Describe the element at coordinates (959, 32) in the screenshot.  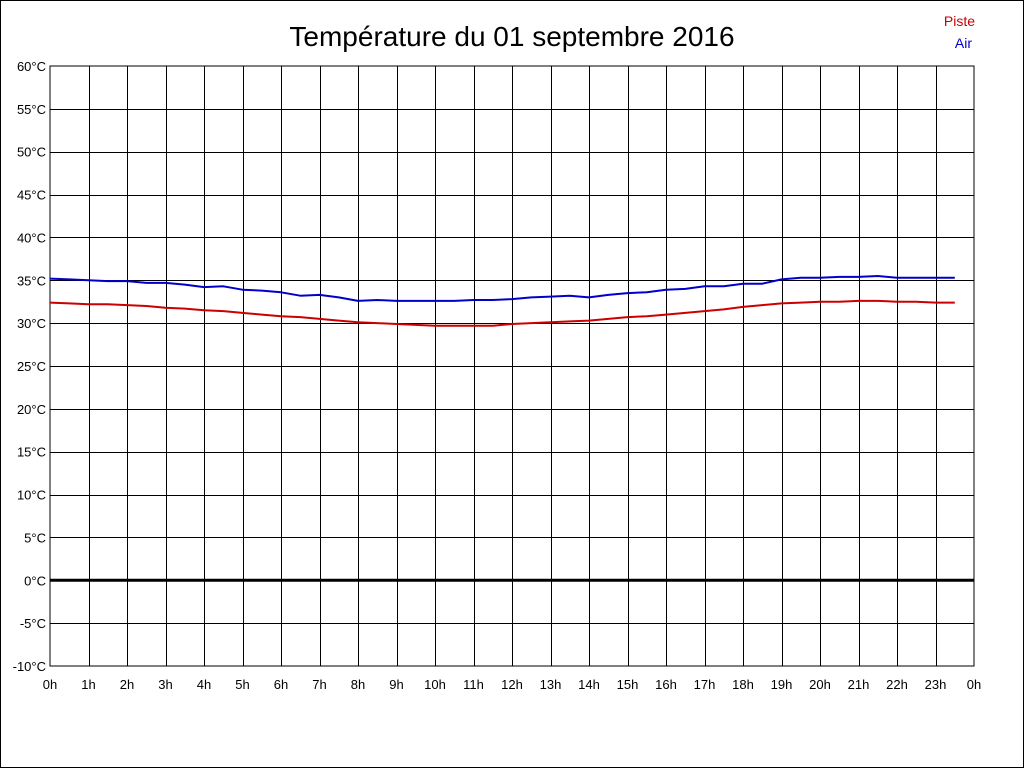
I see `legend: Piste Air` at that location.